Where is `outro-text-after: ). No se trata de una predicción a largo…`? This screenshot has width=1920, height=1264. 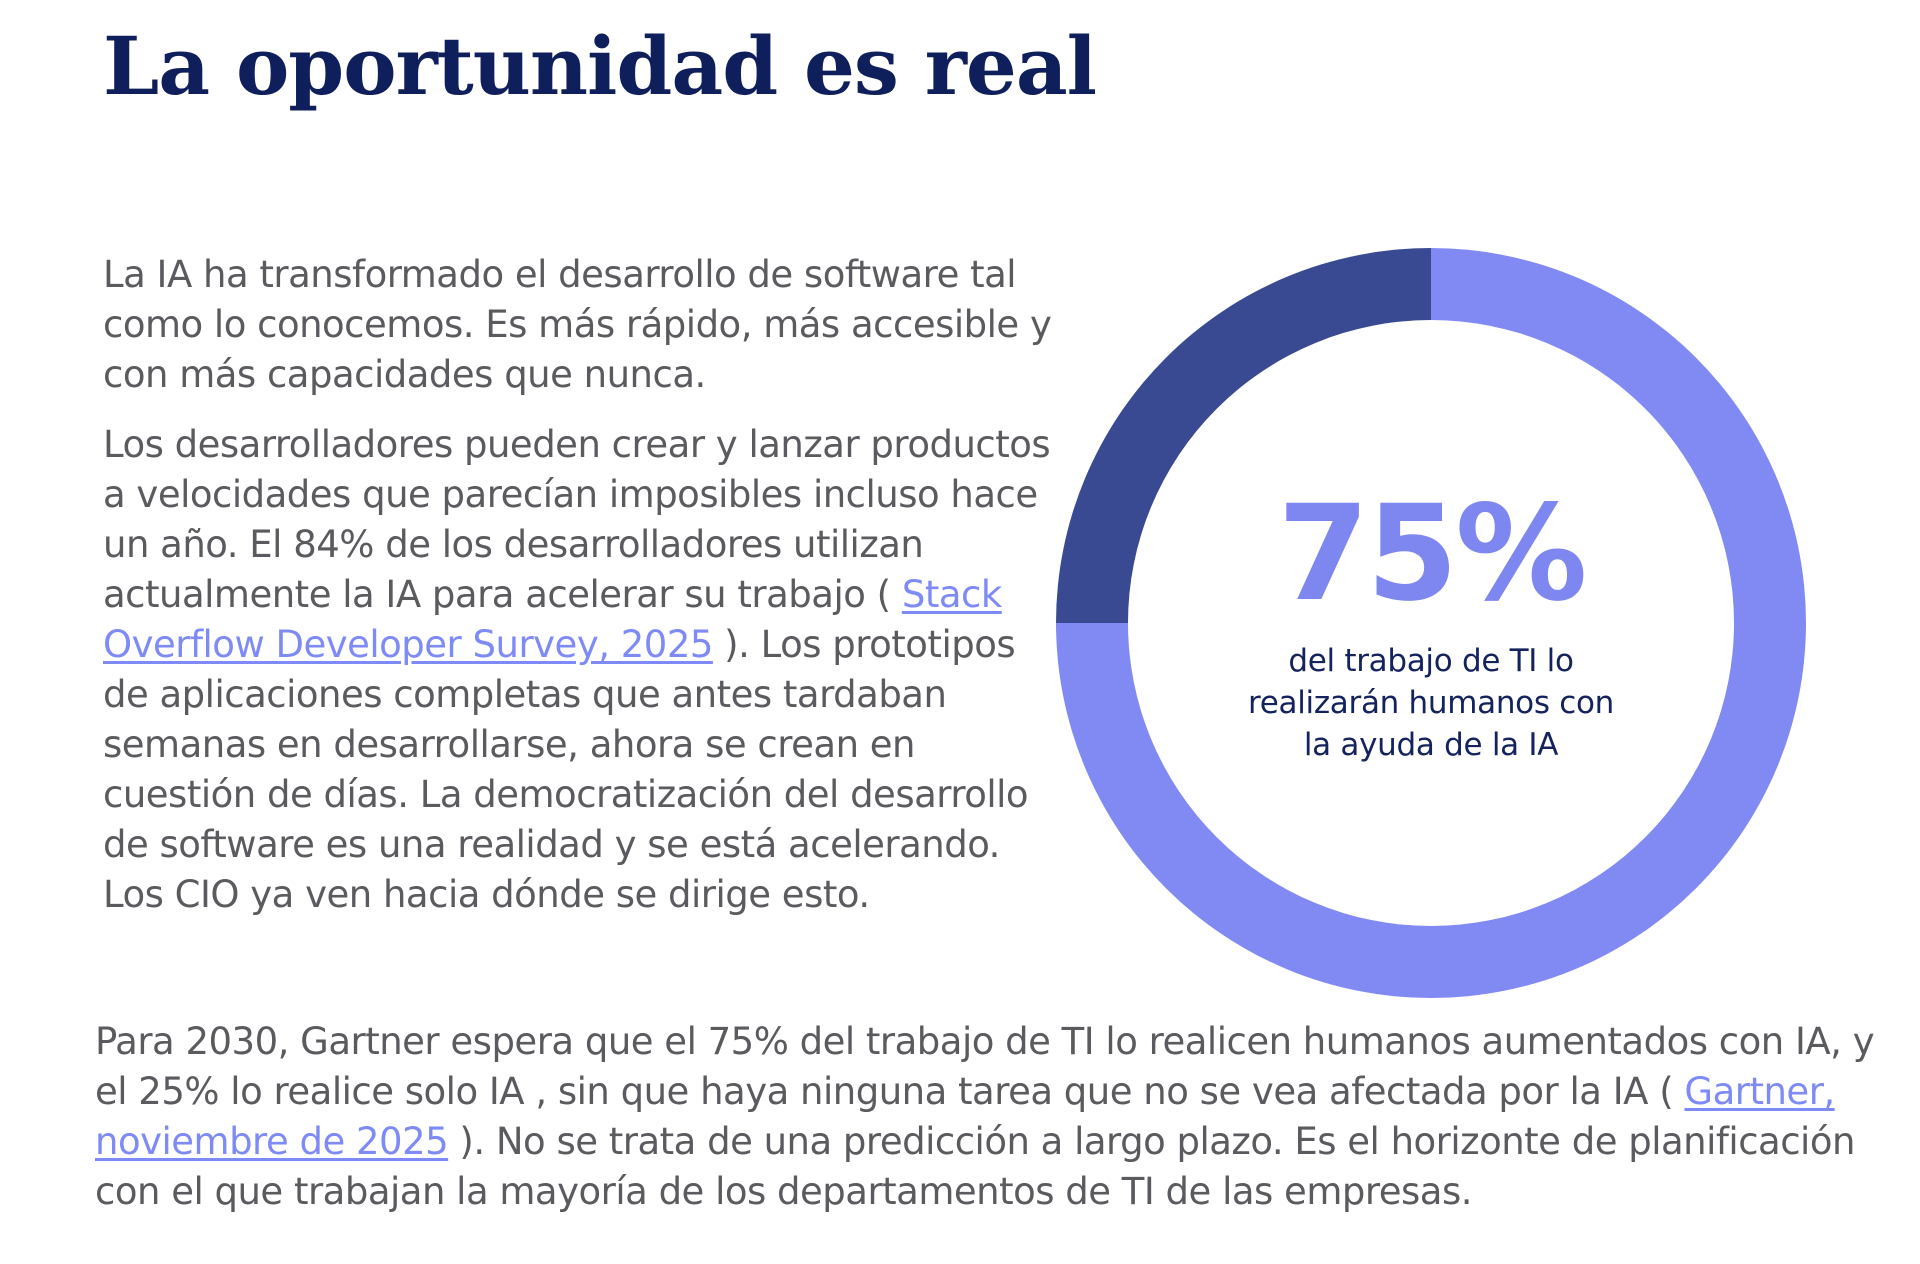 outro-text-after: ). No se trata de una predicción a largo… is located at coordinates (975, 1166).